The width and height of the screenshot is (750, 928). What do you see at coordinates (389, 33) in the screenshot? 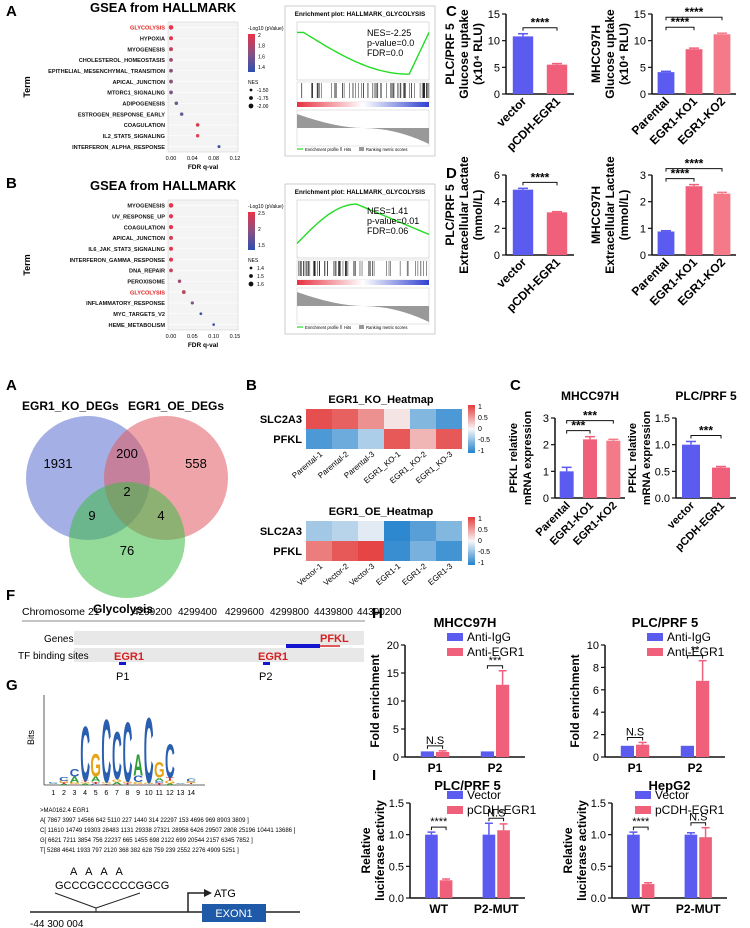
I see `enrich-stat: NES=-2.25` at bounding box center [389, 33].